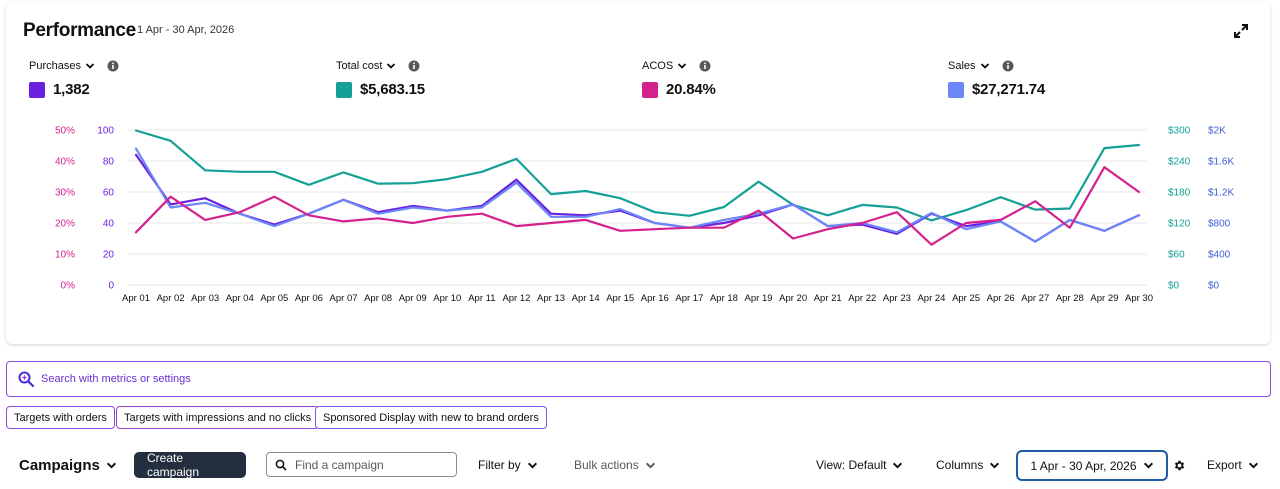 The height and width of the screenshot is (489, 1280). Describe the element at coordinates (1139, 298) in the screenshot. I see `x-axis-tick: Apr 30` at that location.